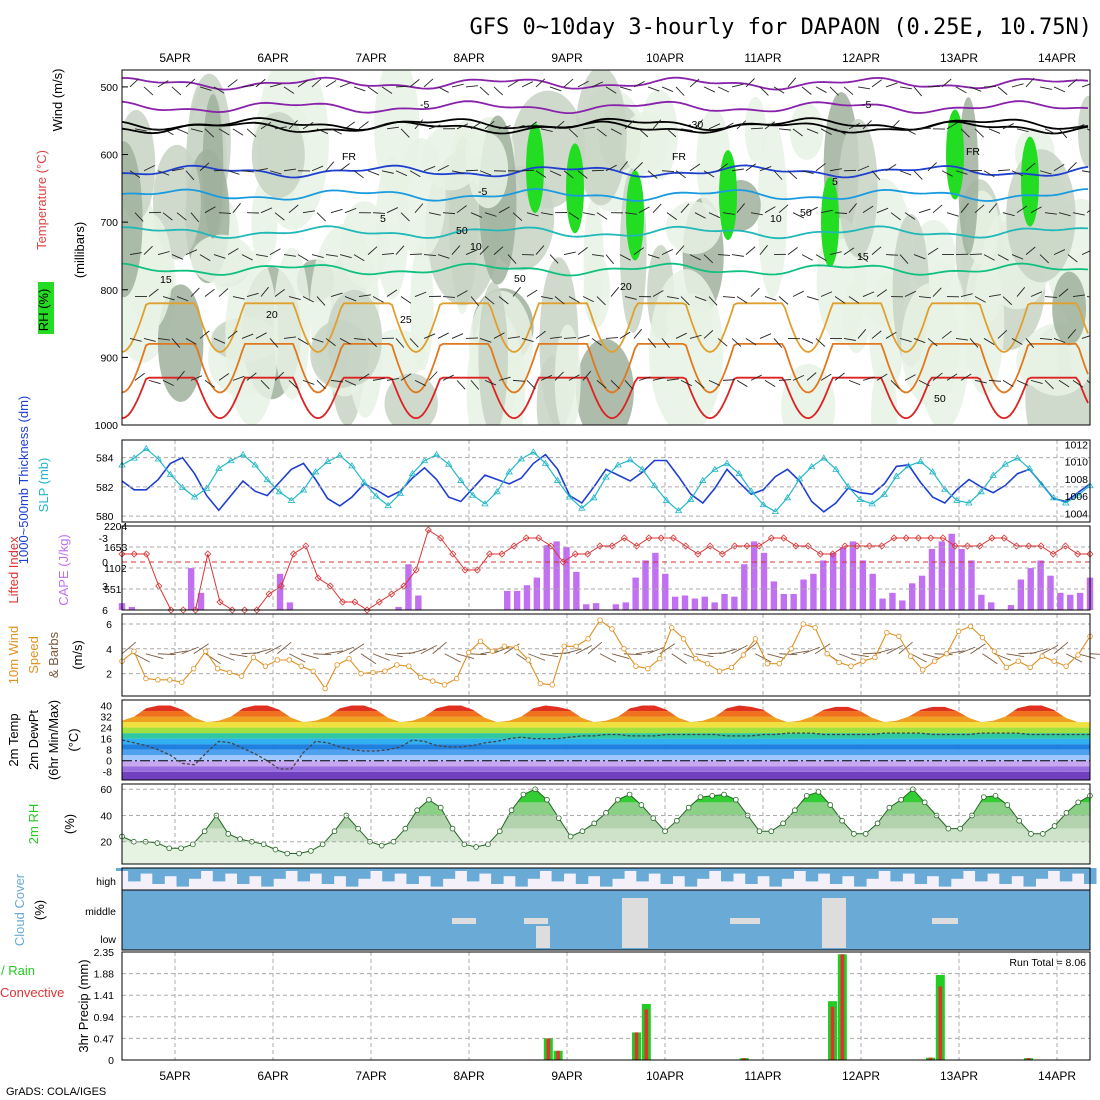  What do you see at coordinates (13, 739) in the screenshot?
I see `label-temp2m: 2m Temp` at bounding box center [13, 739].